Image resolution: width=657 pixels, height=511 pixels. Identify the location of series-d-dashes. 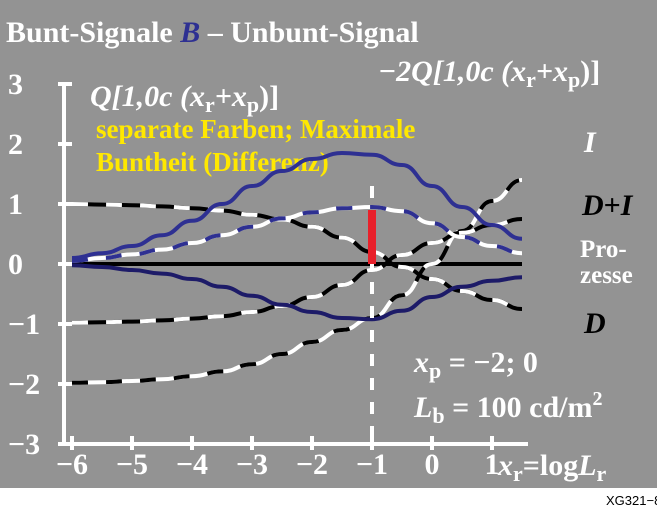
(297, 256).